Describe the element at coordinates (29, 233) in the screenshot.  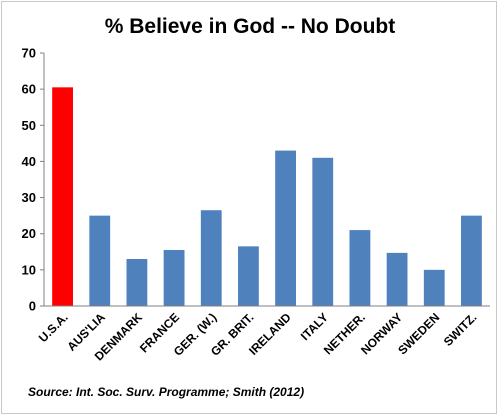
I see `y-tick-label: 20` at that location.